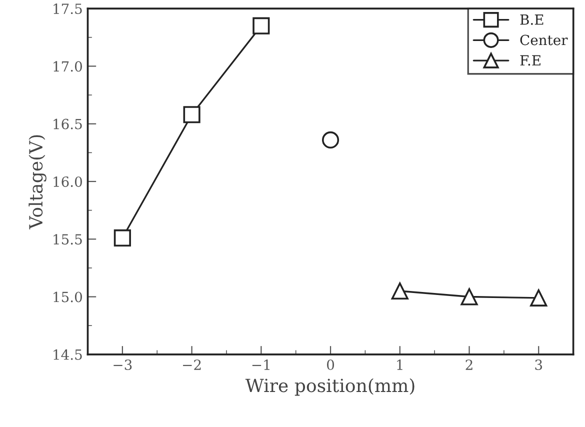 The image size is (585, 427). What do you see at coordinates (399, 365) in the screenshot?
I see `x-tick-label: 1` at bounding box center [399, 365].